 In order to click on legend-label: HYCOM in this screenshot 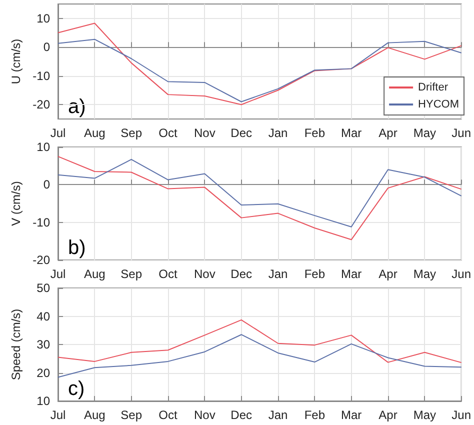, I will do `click(439, 104)`.